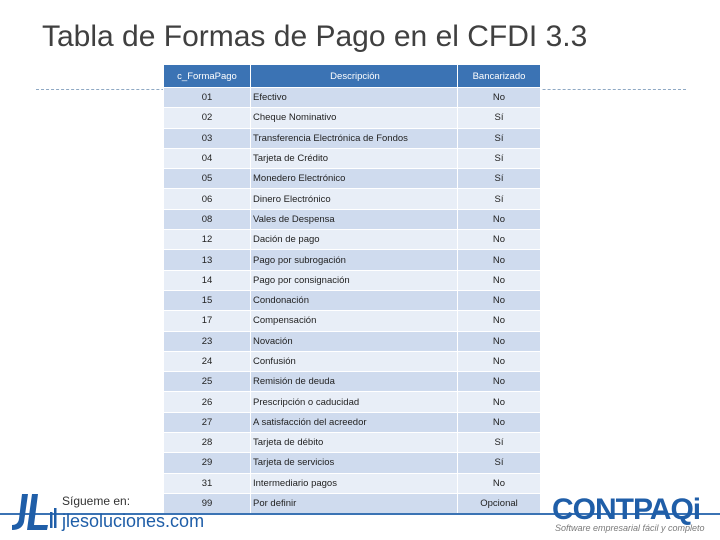 The image size is (720, 540). I want to click on table-row: 06 Dinero Electrónico Sí, so click(352, 199).